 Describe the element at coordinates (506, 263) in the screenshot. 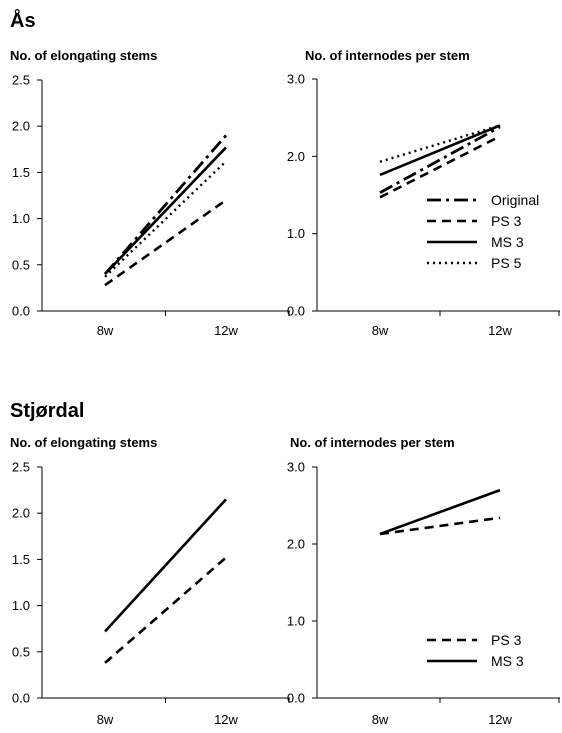

I see `legend-label: PS 5` at that location.